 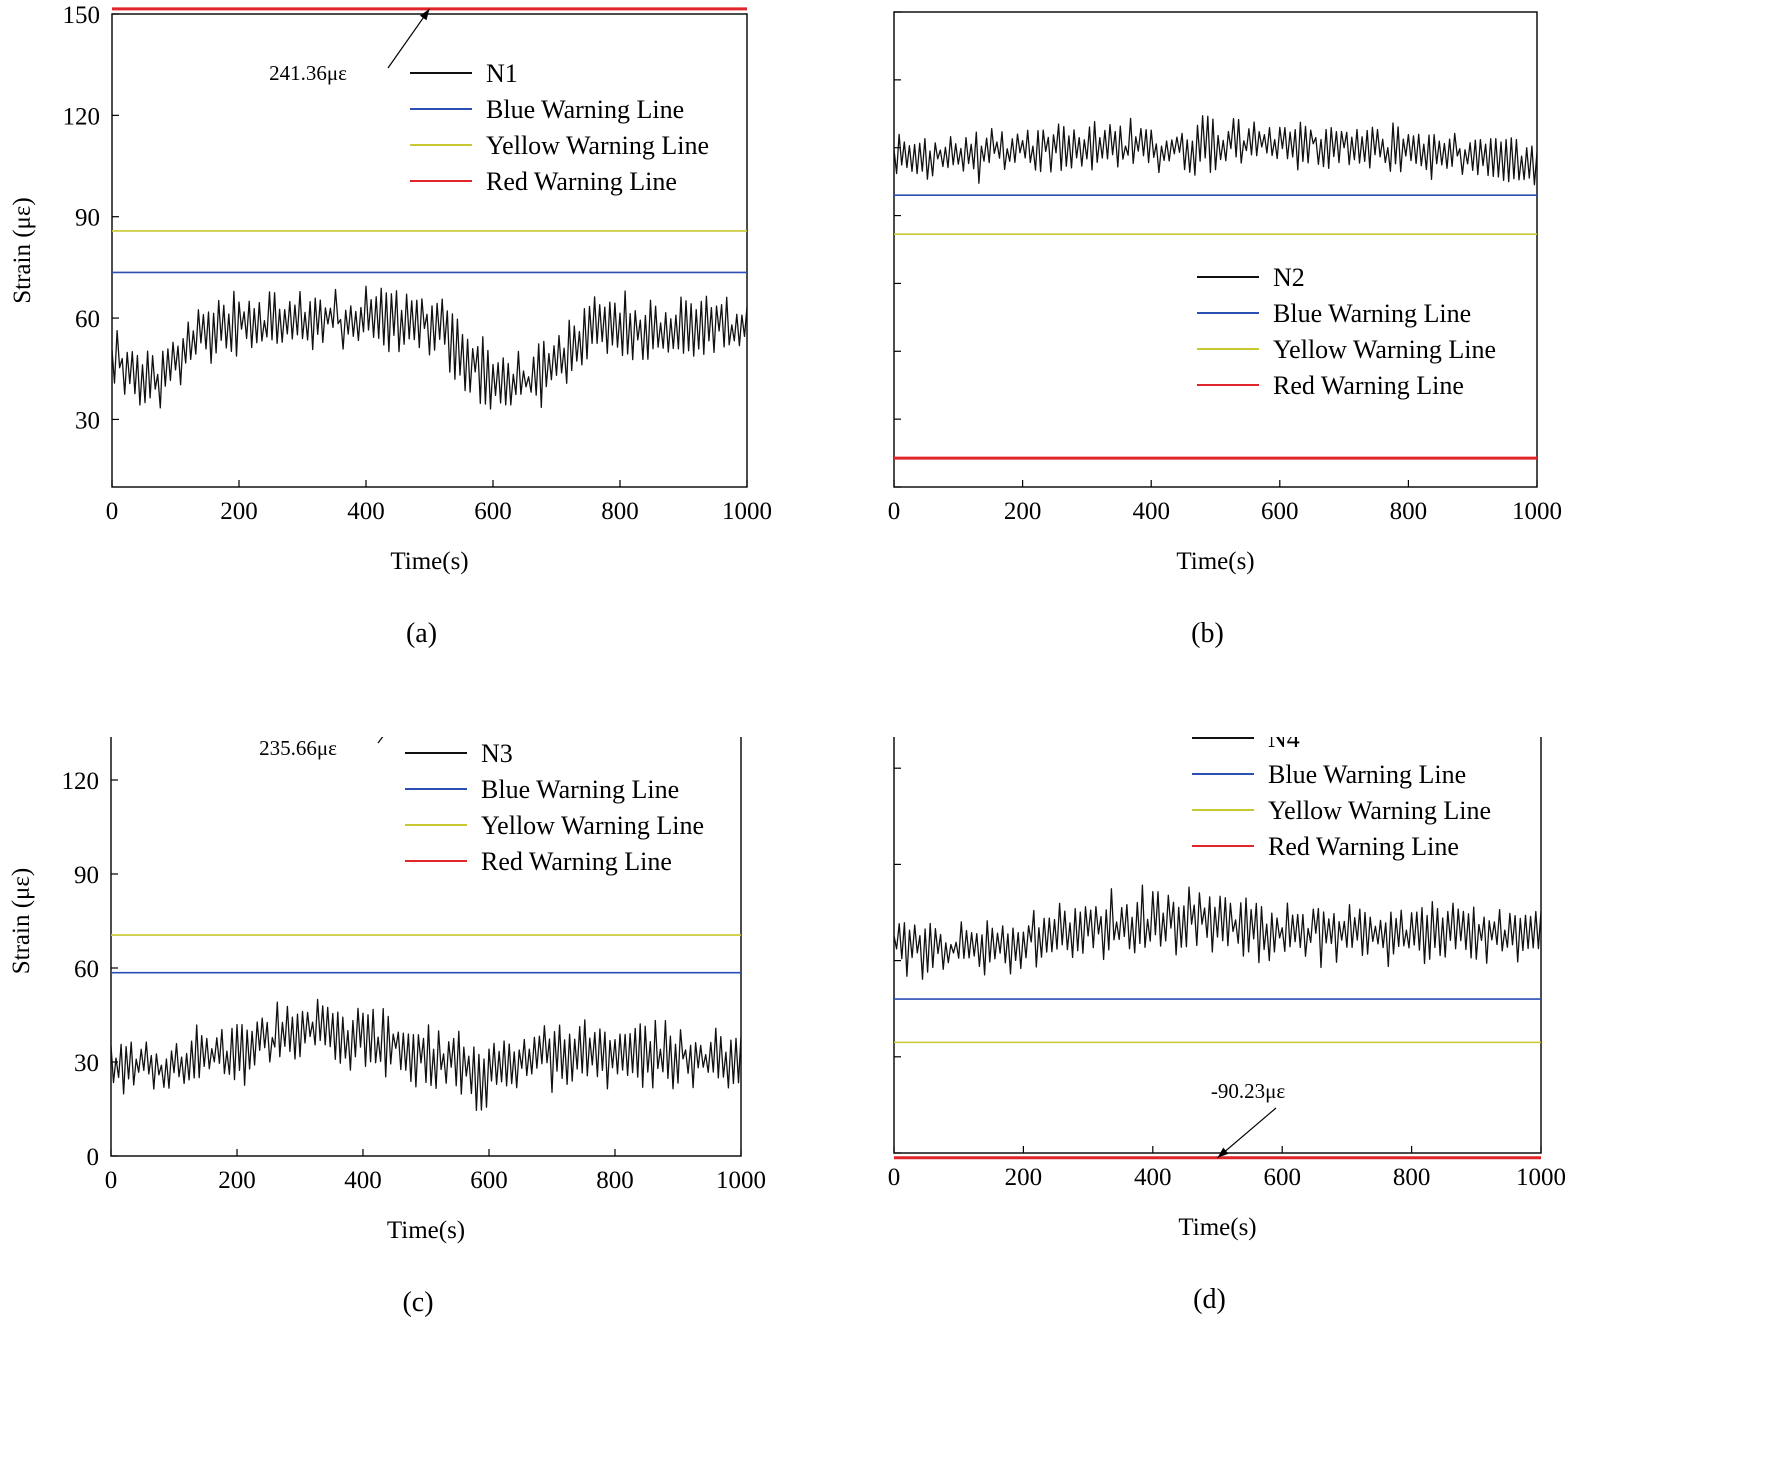 What do you see at coordinates (497, 753) in the screenshot?
I see `legend-label: N3` at bounding box center [497, 753].